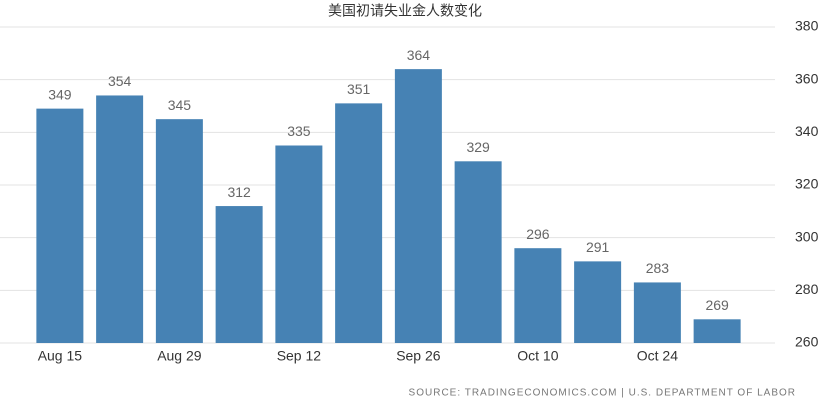 The image size is (832, 410). Describe the element at coordinates (239, 192) in the screenshot. I see `data-label: 312` at that location.